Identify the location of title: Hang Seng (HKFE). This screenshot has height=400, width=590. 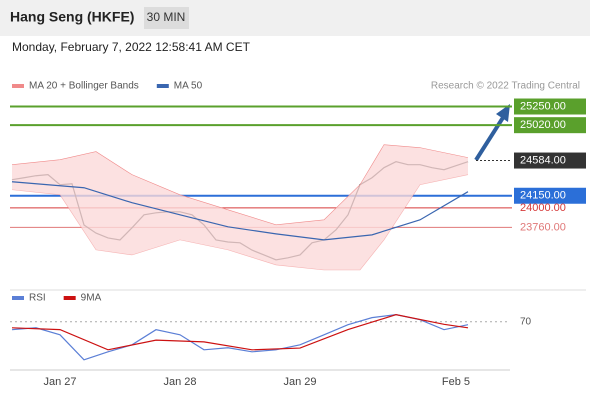
(72, 17).